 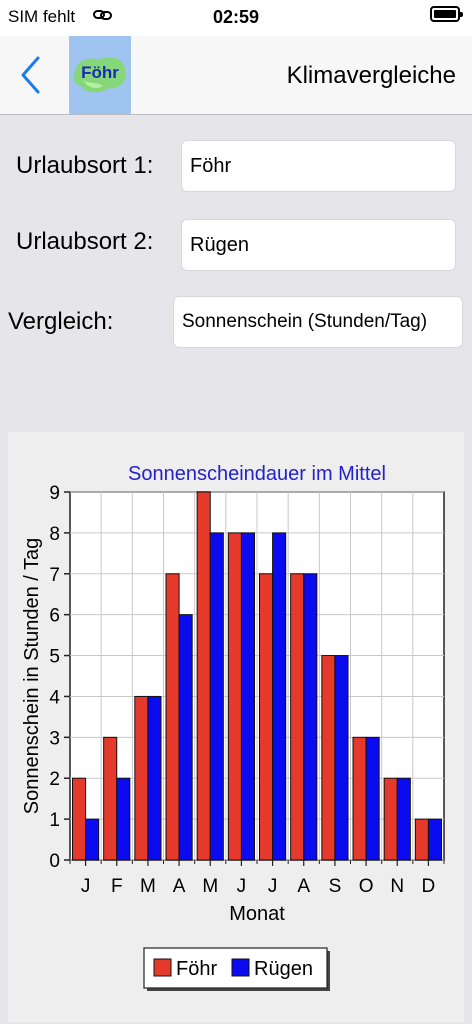 What do you see at coordinates (117, 886) in the screenshot?
I see `x-tick-label: F` at bounding box center [117, 886].